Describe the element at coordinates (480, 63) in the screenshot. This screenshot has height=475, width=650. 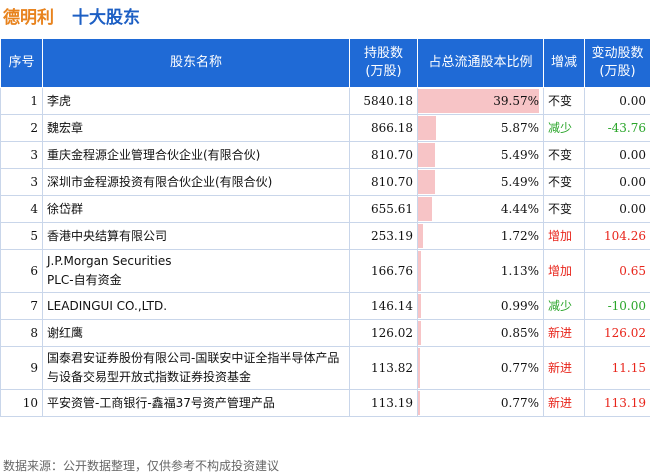
I see `header-ratio: 占总流通股本比例` at that location.